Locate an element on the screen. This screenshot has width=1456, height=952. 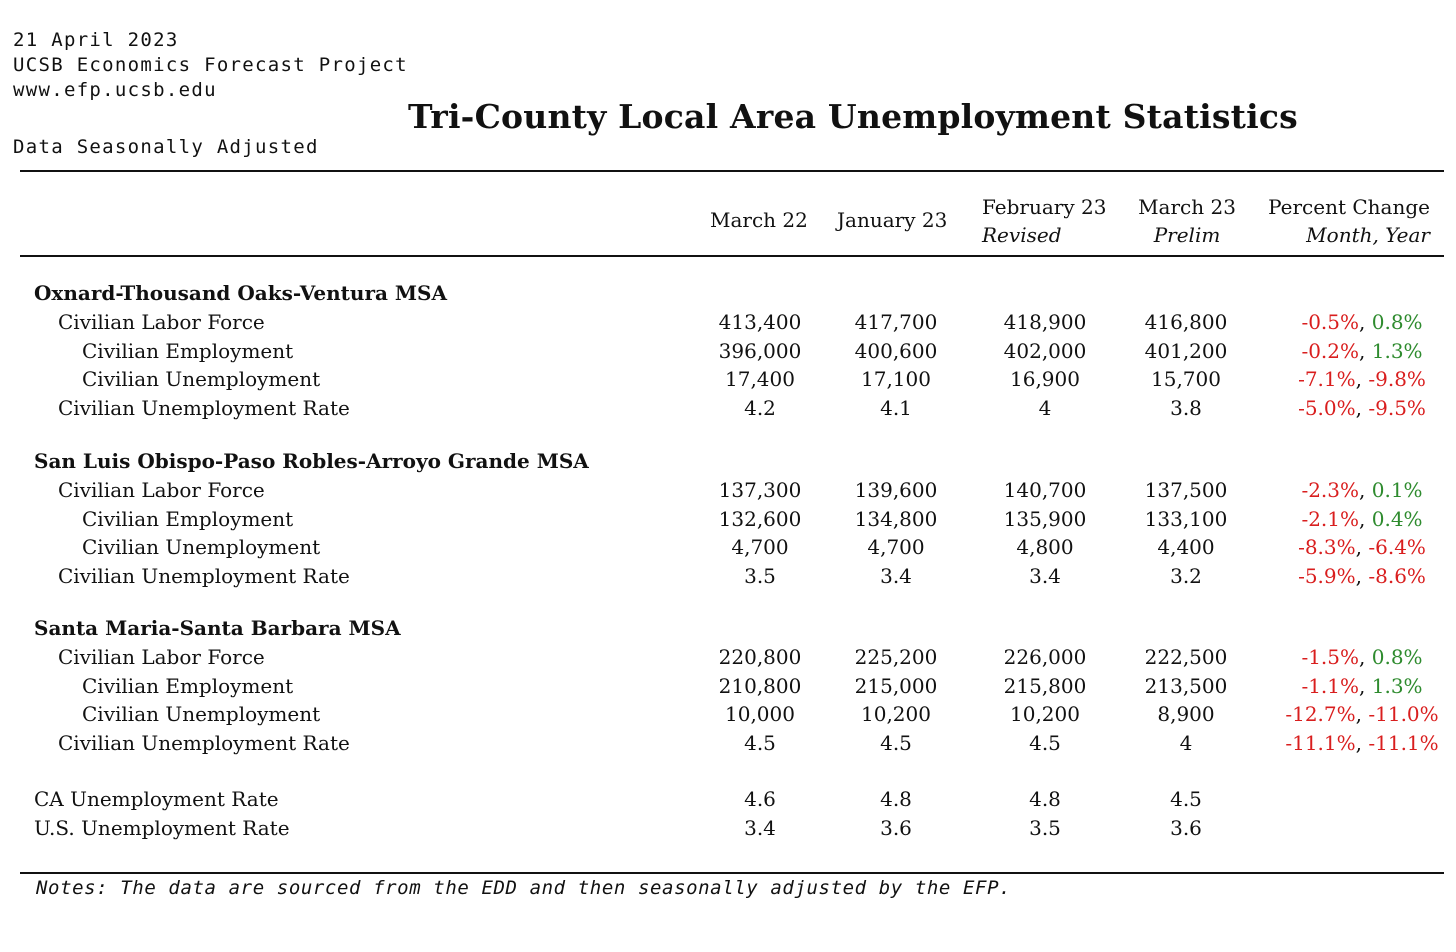
row-label: U.S. Unemployment Rate is located at coordinates (162, 827).